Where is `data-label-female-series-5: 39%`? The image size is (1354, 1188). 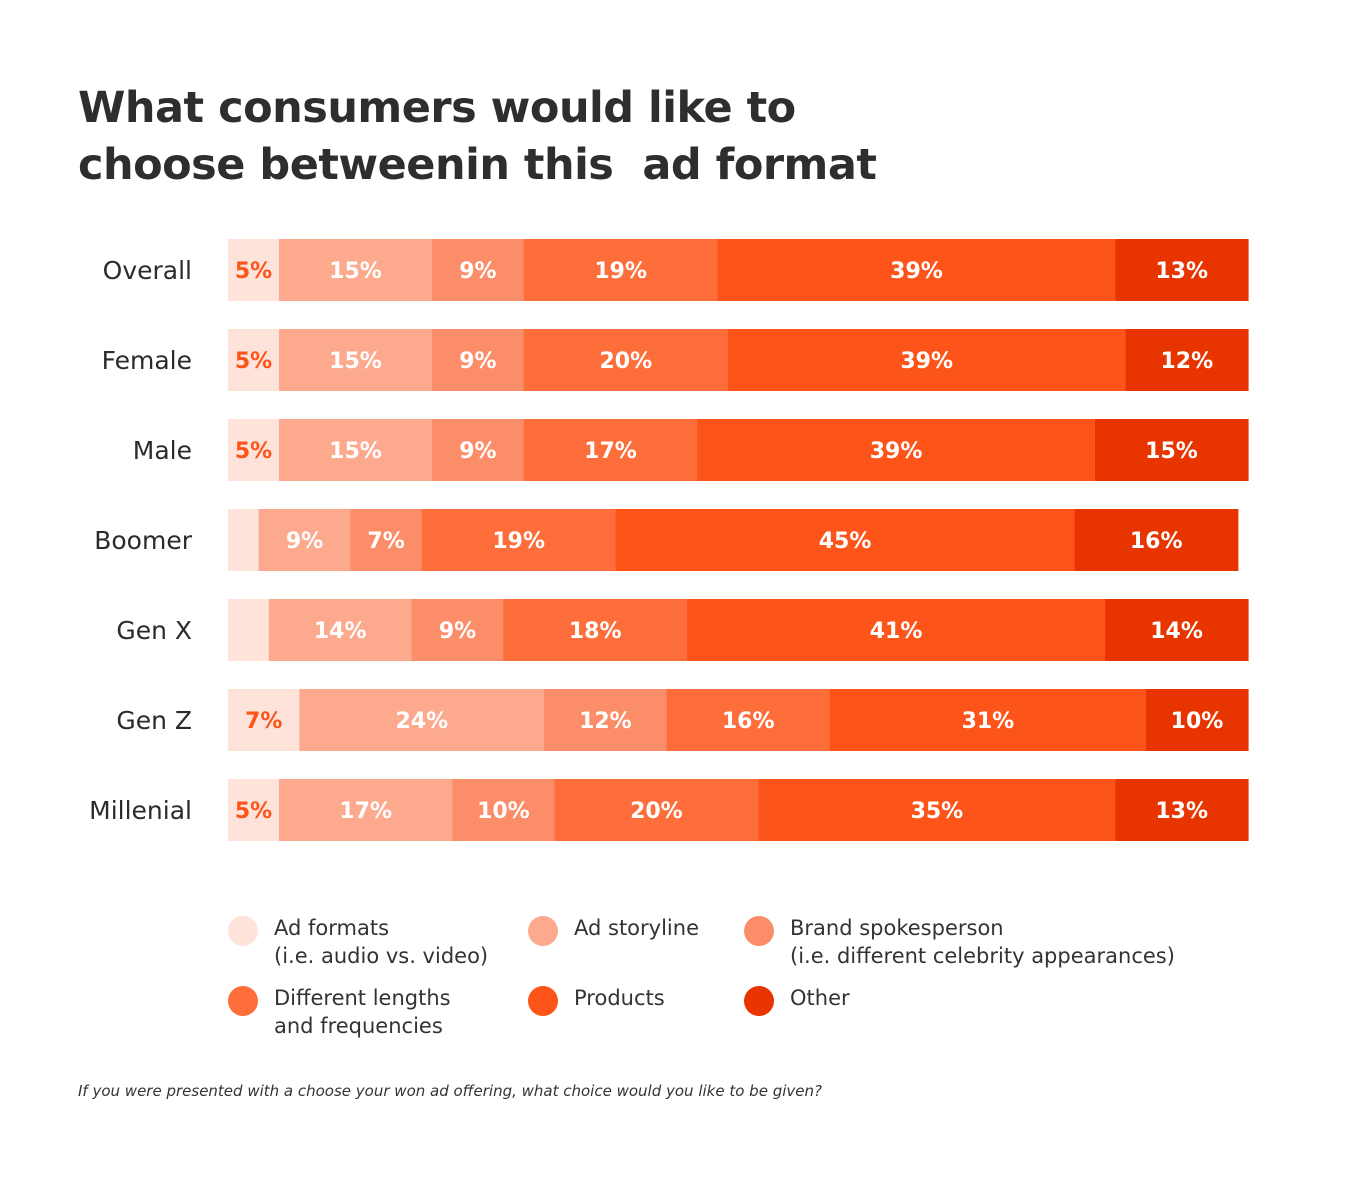 data-label-female-series-5: 39% is located at coordinates (926, 361).